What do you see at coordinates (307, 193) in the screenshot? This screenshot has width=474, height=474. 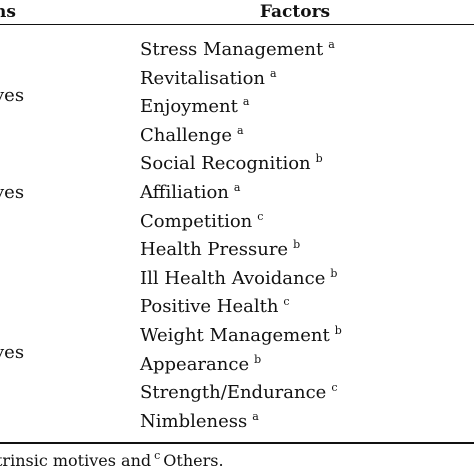 I see `factor-row: Affiliation a` at bounding box center [307, 193].